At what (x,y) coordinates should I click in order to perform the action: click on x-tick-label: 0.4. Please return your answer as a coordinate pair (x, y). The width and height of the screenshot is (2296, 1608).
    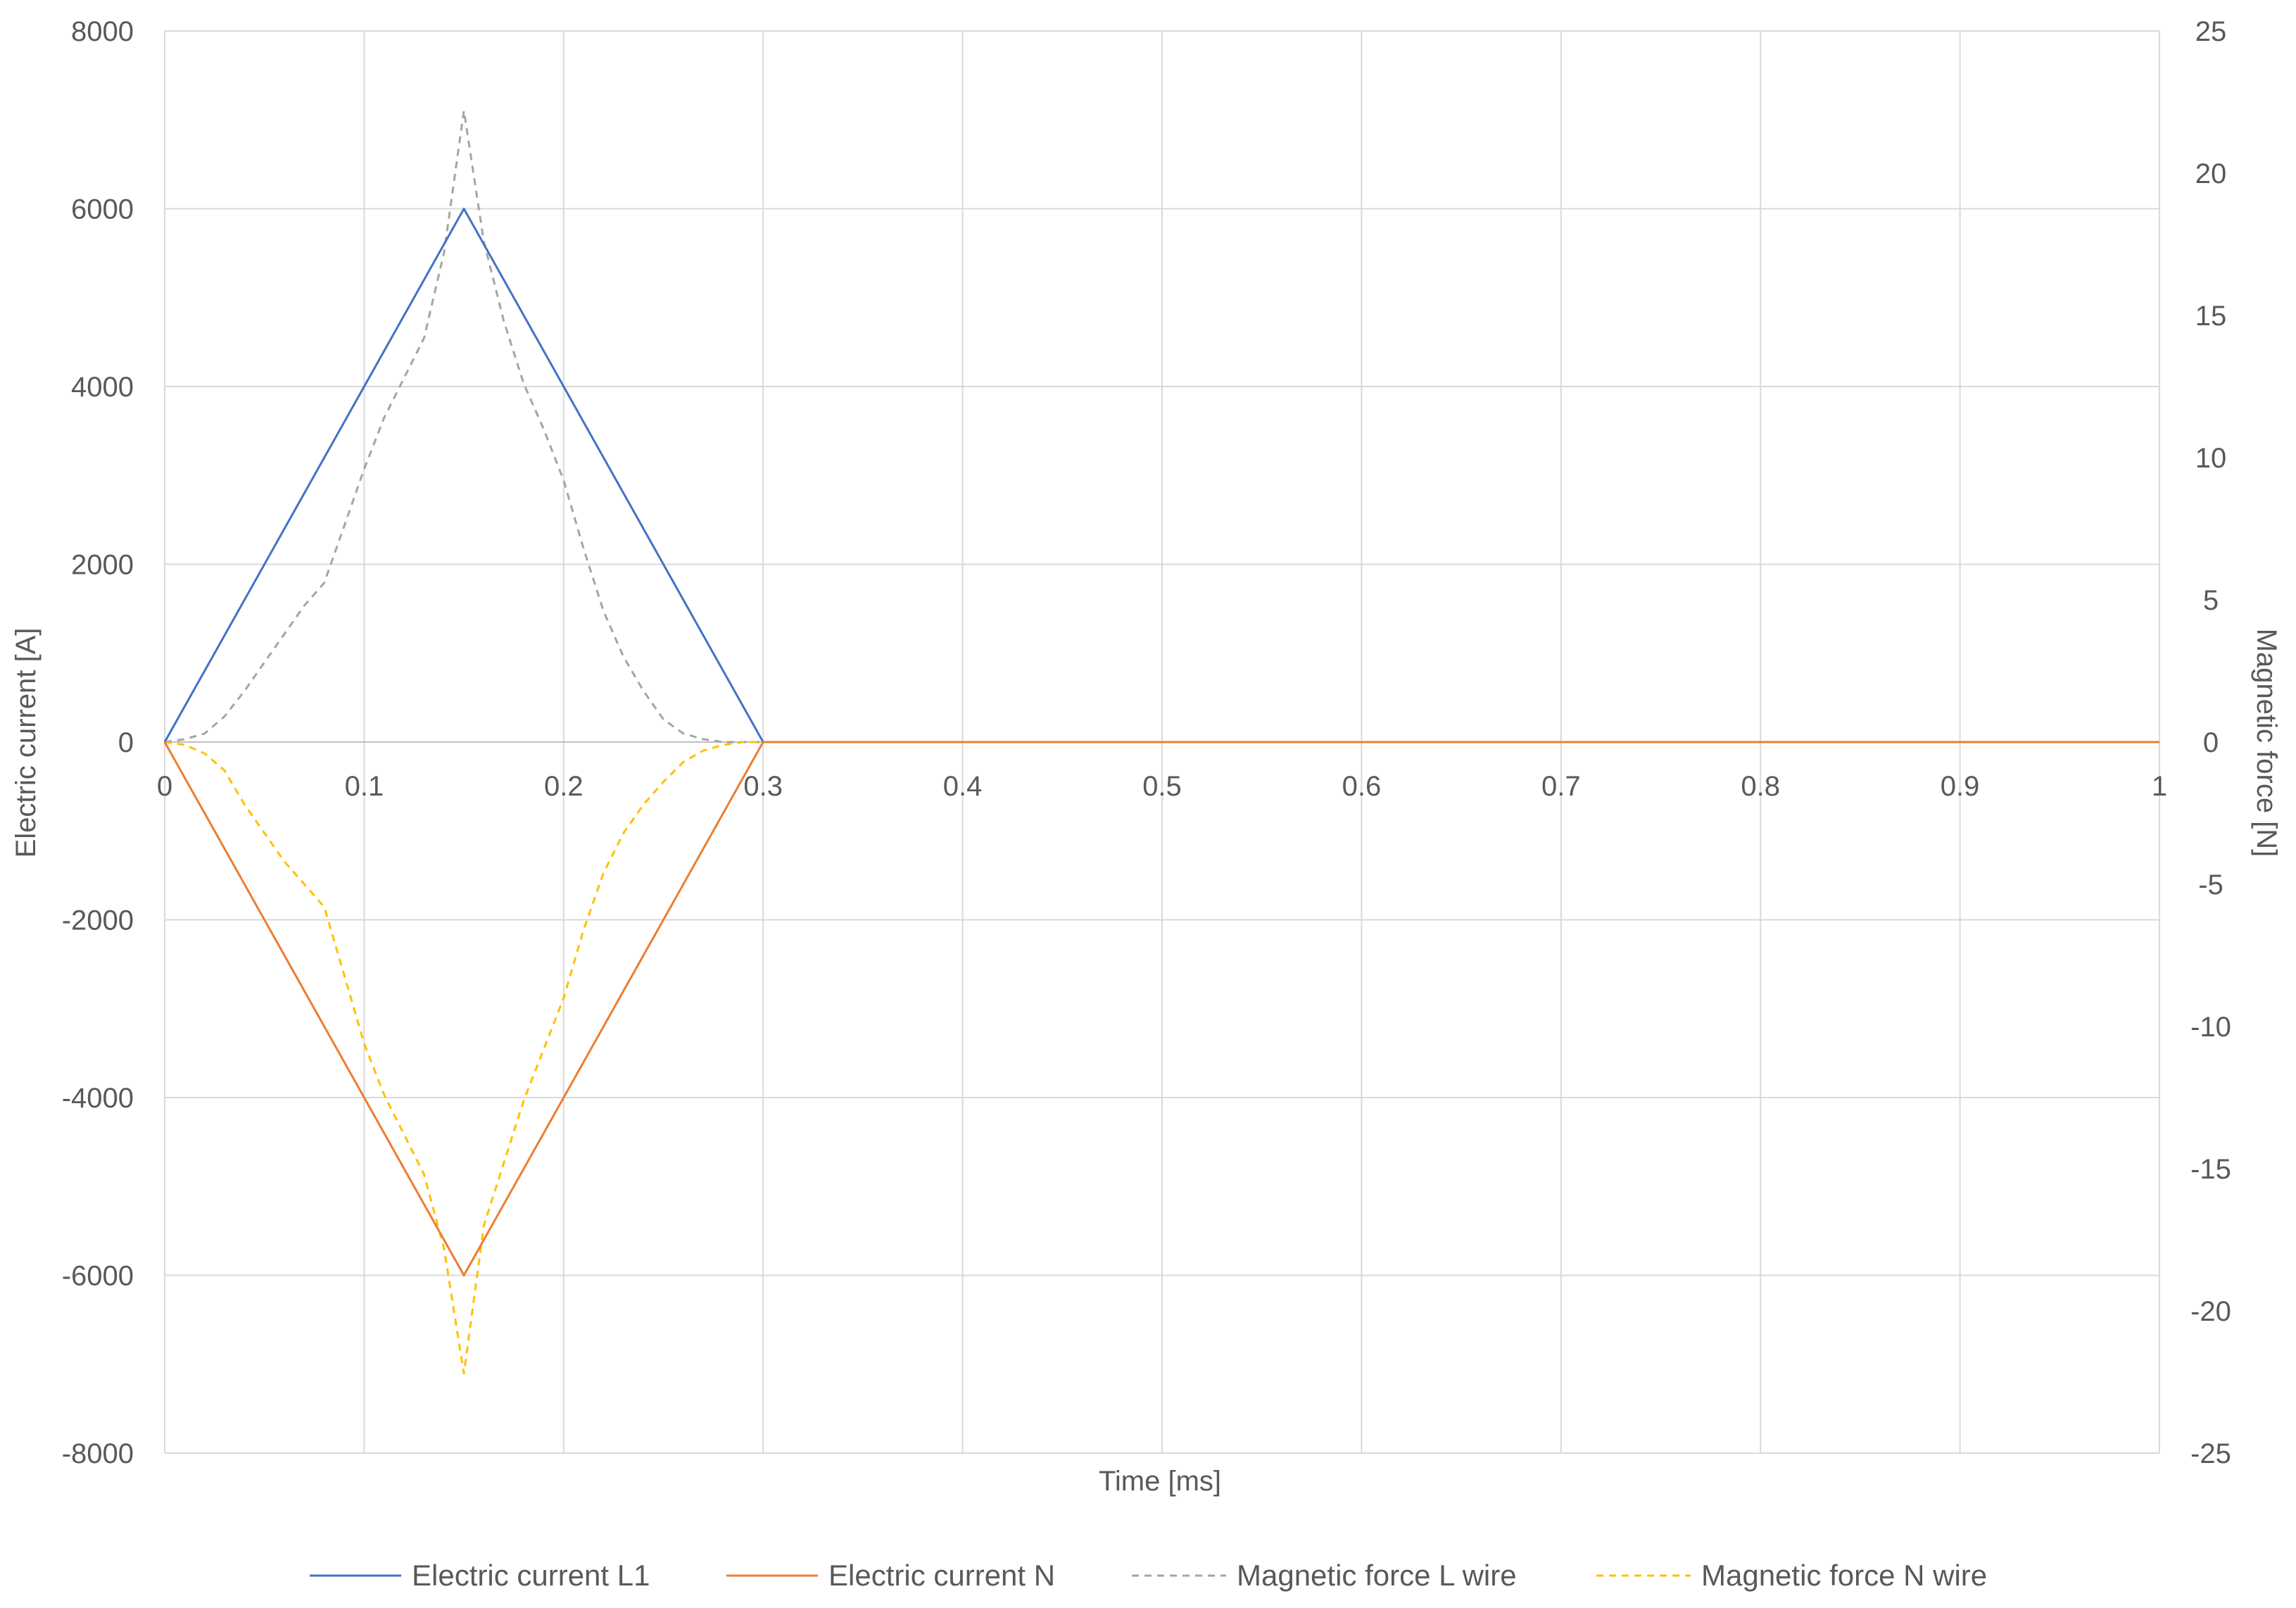
    Looking at the image, I should click on (963, 786).